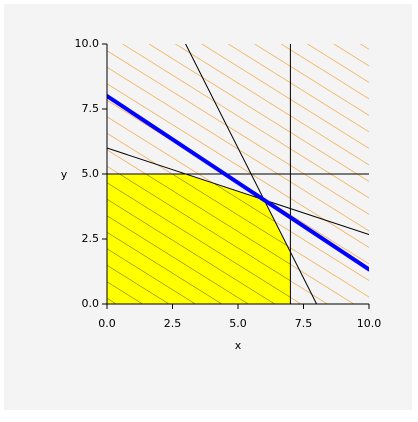 This screenshot has height=422, width=418. Describe the element at coordinates (87, 43) in the screenshot. I see `y-tick-label: 10.0` at that location.